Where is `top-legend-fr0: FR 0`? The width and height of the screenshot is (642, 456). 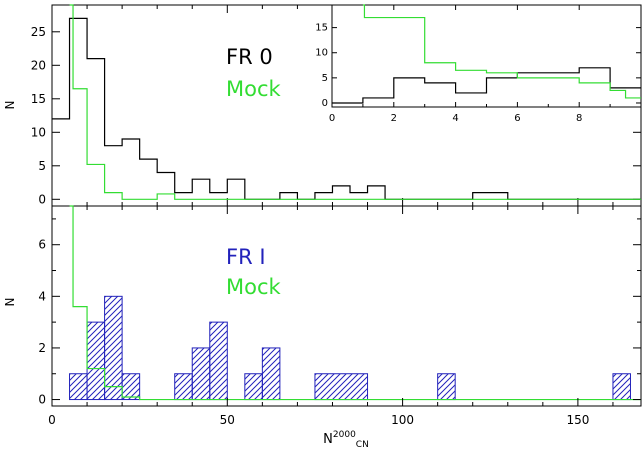
top-legend-fr0: FR 0 is located at coordinates (249, 57).